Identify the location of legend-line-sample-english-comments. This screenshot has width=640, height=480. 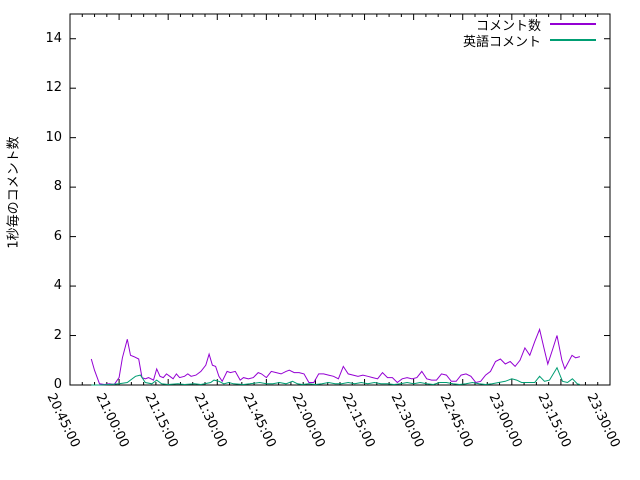
(573, 40).